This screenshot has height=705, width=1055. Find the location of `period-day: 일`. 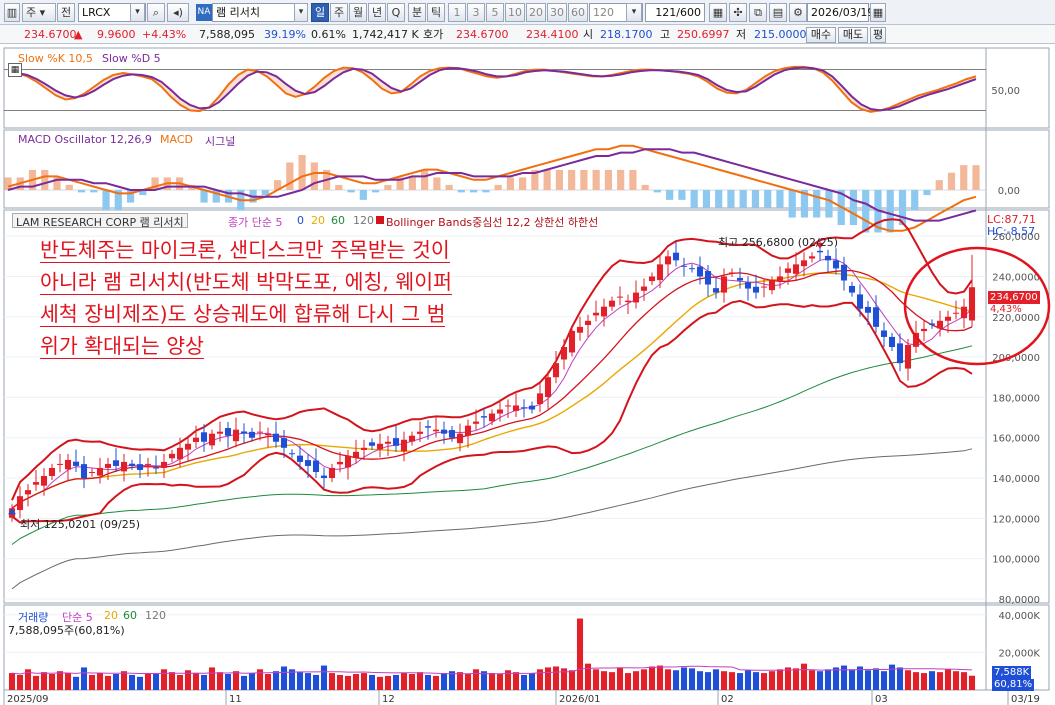

period-day: 일 is located at coordinates (320, 12).